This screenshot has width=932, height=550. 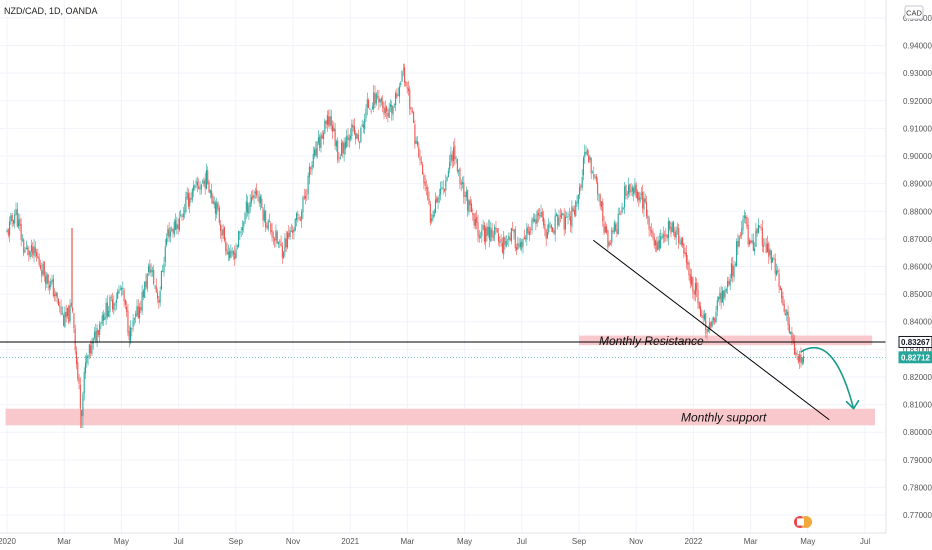 I want to click on currency-badge: CAD, so click(x=914, y=12).